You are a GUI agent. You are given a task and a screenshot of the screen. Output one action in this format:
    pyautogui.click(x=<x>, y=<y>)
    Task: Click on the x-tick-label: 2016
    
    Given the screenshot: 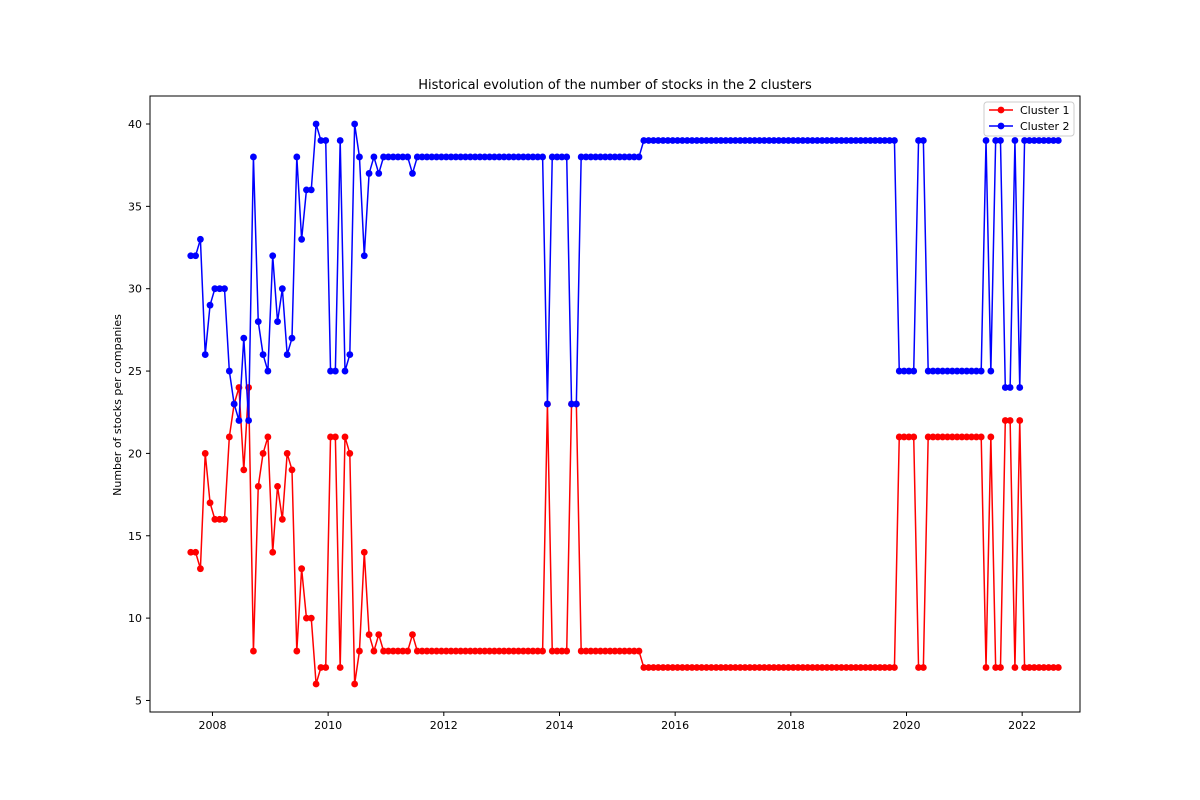 What is the action you would take?
    pyautogui.click(x=675, y=725)
    